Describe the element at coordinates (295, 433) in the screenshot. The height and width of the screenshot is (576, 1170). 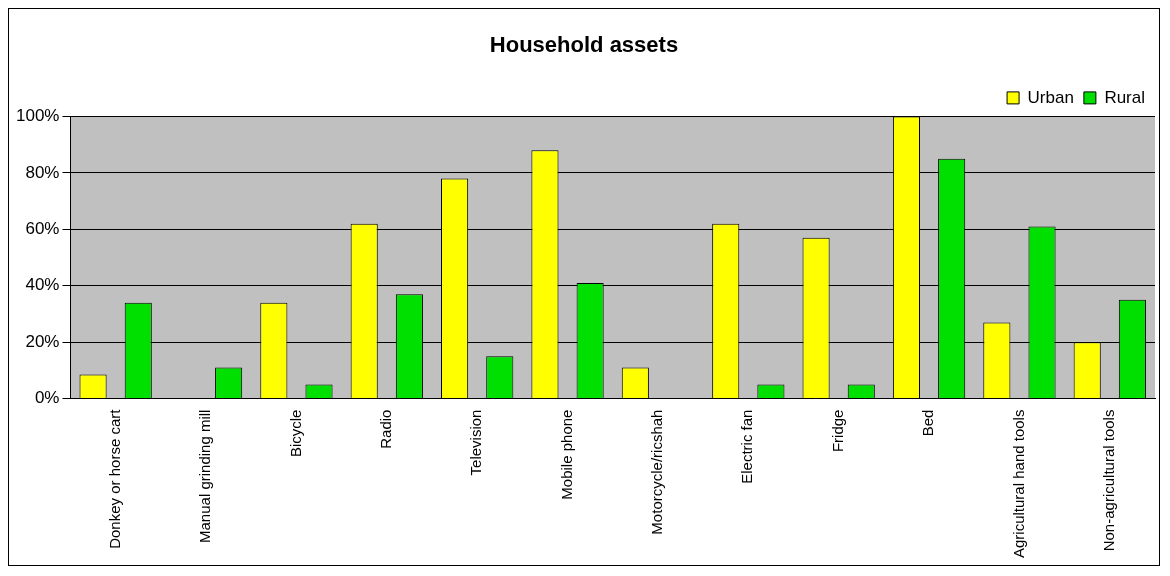
I see `x-tick-label: Bicycle` at that location.